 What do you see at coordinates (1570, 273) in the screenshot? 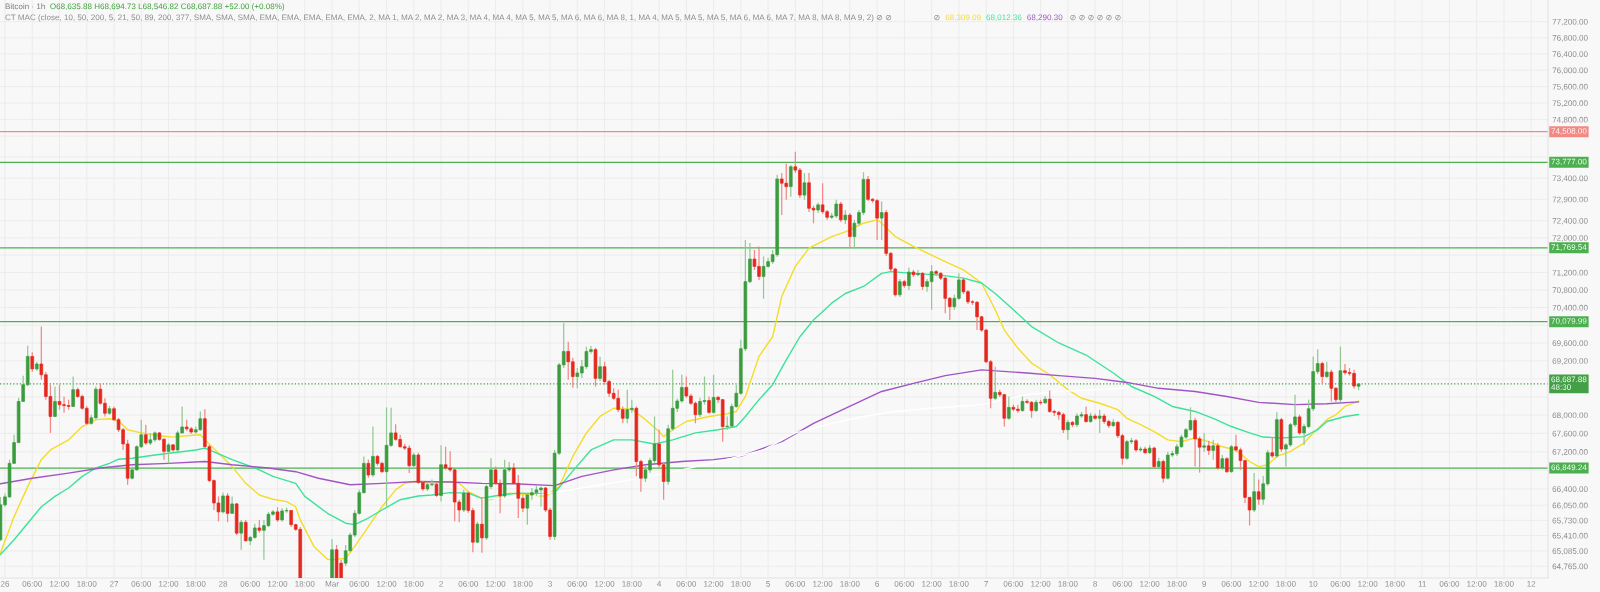
I see `y-tick-label: 71,200.00` at bounding box center [1570, 273].